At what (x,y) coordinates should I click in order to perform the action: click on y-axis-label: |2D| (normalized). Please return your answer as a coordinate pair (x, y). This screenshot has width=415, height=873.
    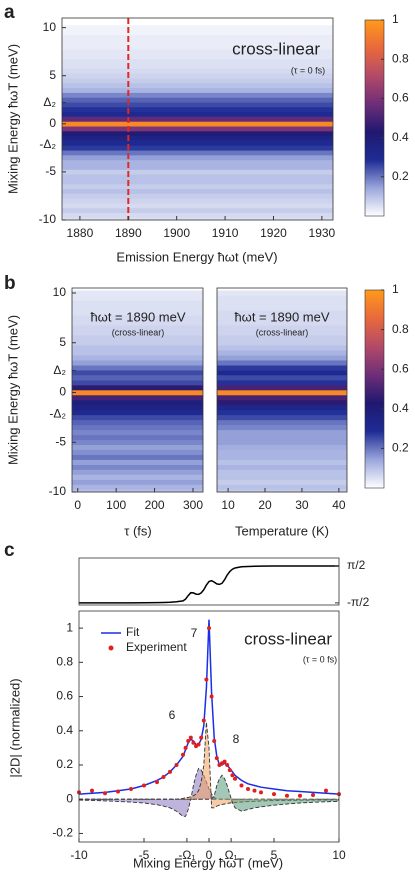
    Looking at the image, I should click on (14, 727).